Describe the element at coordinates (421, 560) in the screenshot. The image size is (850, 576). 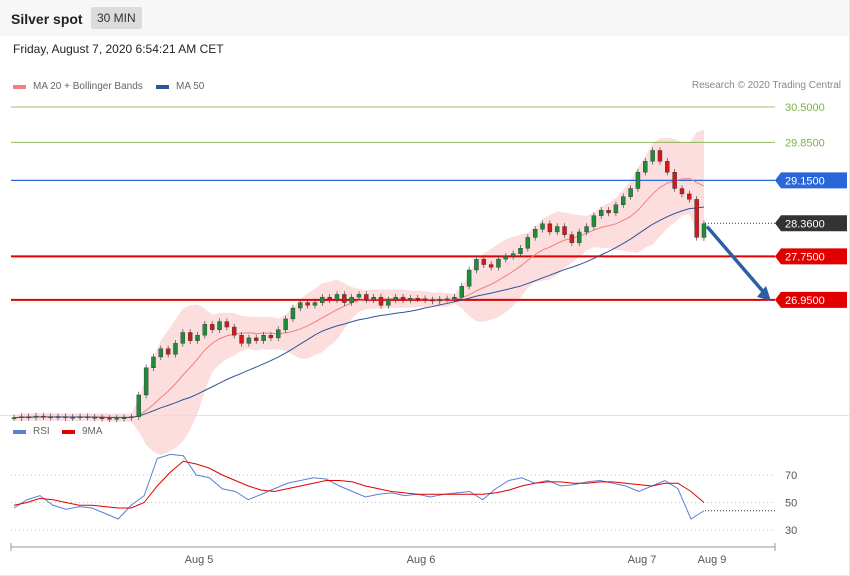
I see `x-tick-label-1: Aug 6` at that location.